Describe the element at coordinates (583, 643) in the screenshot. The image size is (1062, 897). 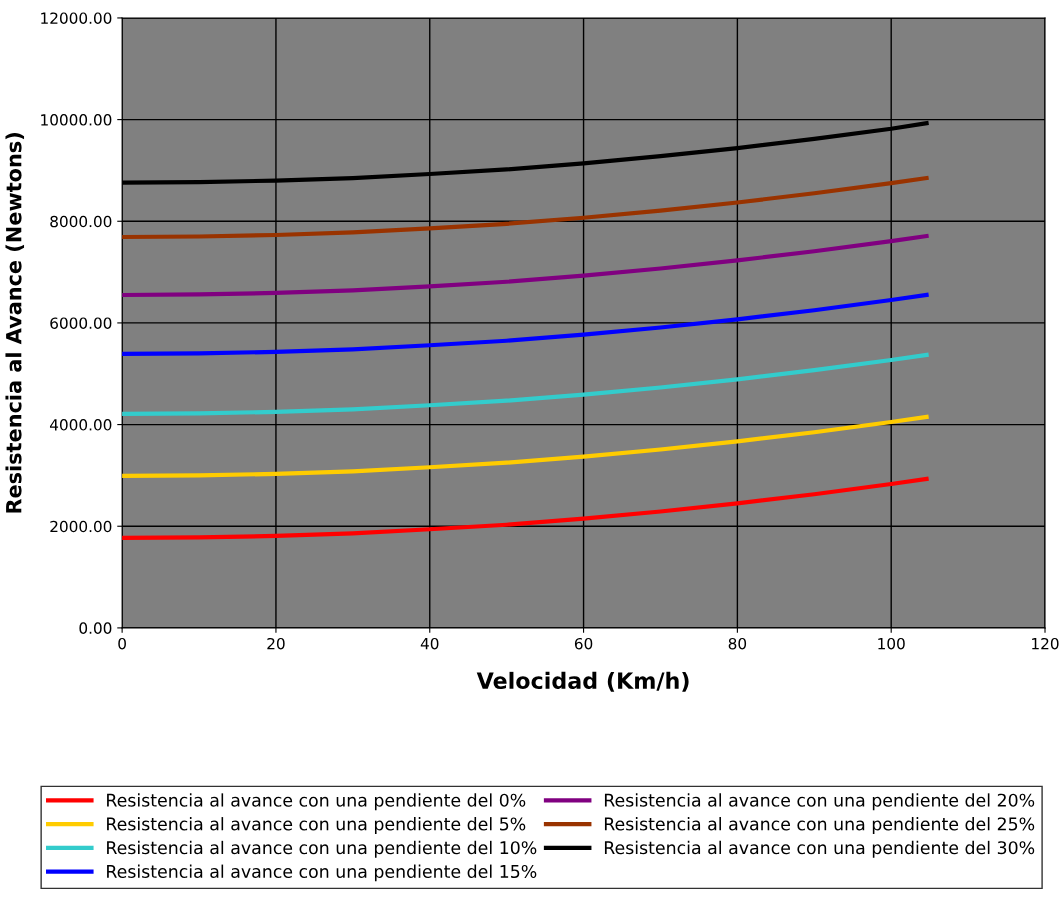
I see `x-tick-label: 60` at that location.